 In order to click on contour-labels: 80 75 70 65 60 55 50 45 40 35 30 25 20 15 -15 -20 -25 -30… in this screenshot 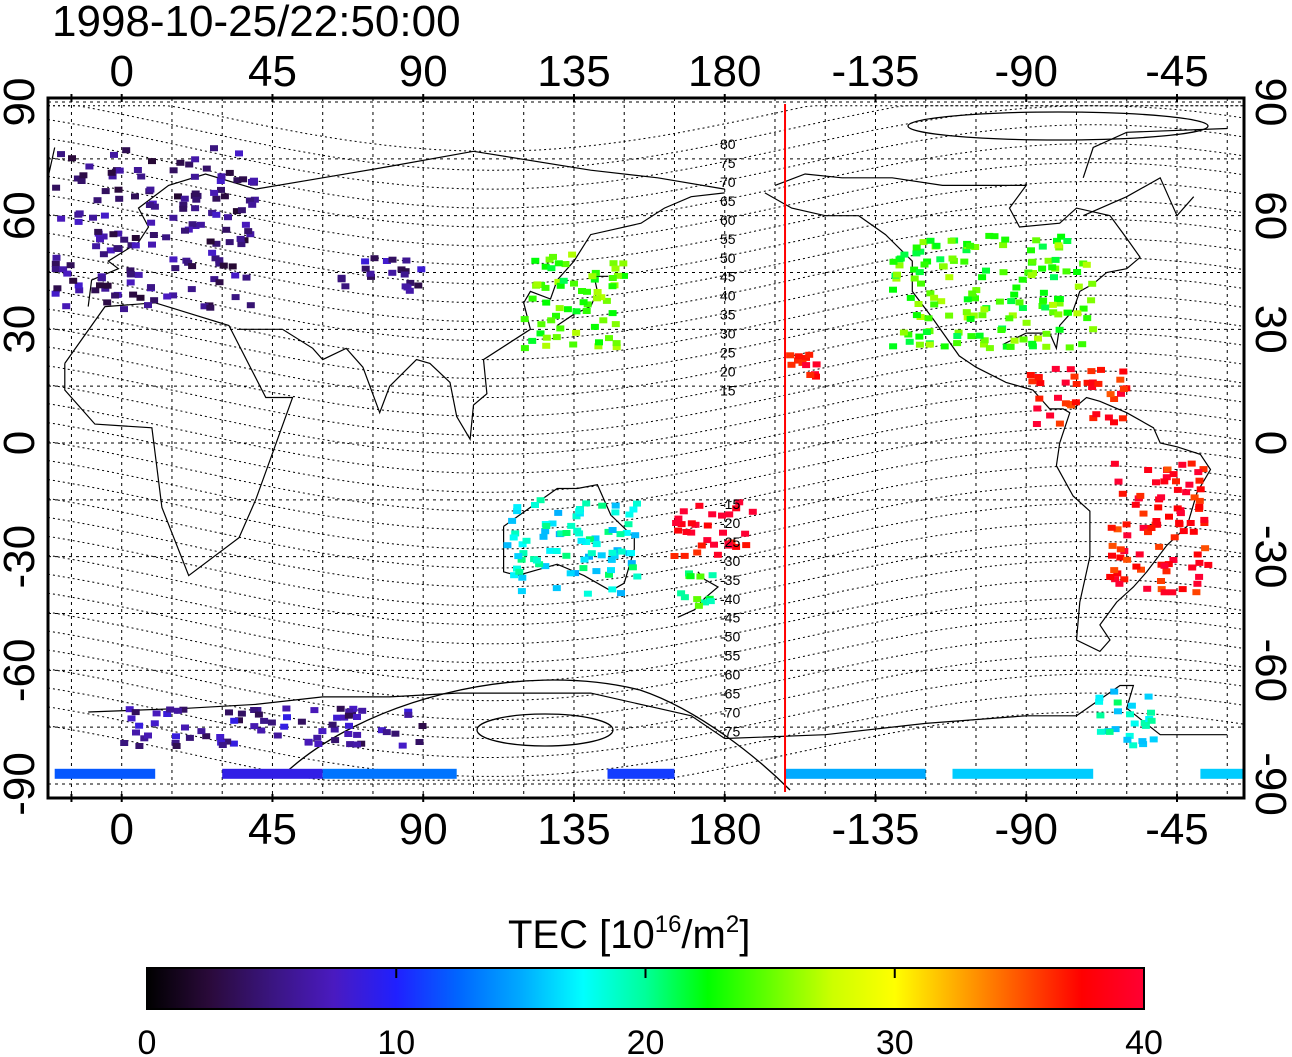, I will do `click(730, 437)`.